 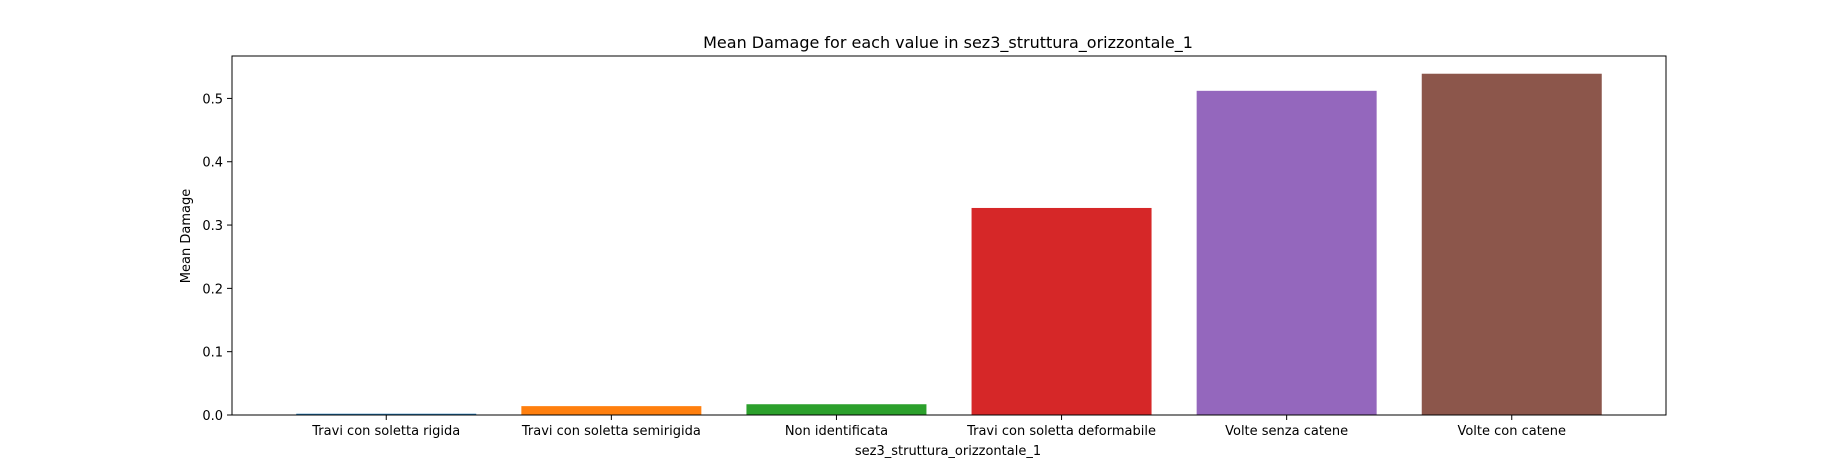 I want to click on y-tick-label-1: 0.0, so click(x=212, y=416).